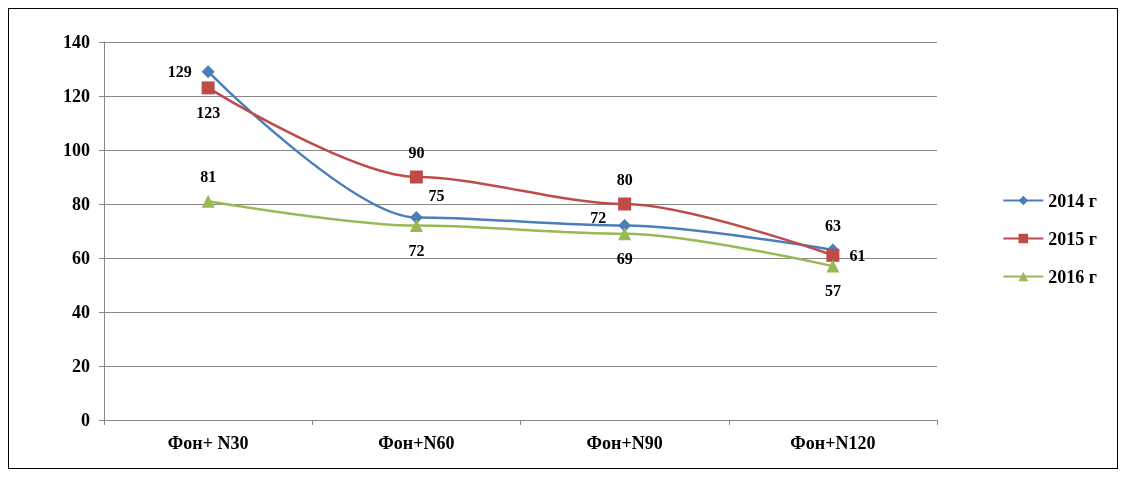  What do you see at coordinates (81, 204) in the screenshot?
I see `y-tick-label: 80` at bounding box center [81, 204].